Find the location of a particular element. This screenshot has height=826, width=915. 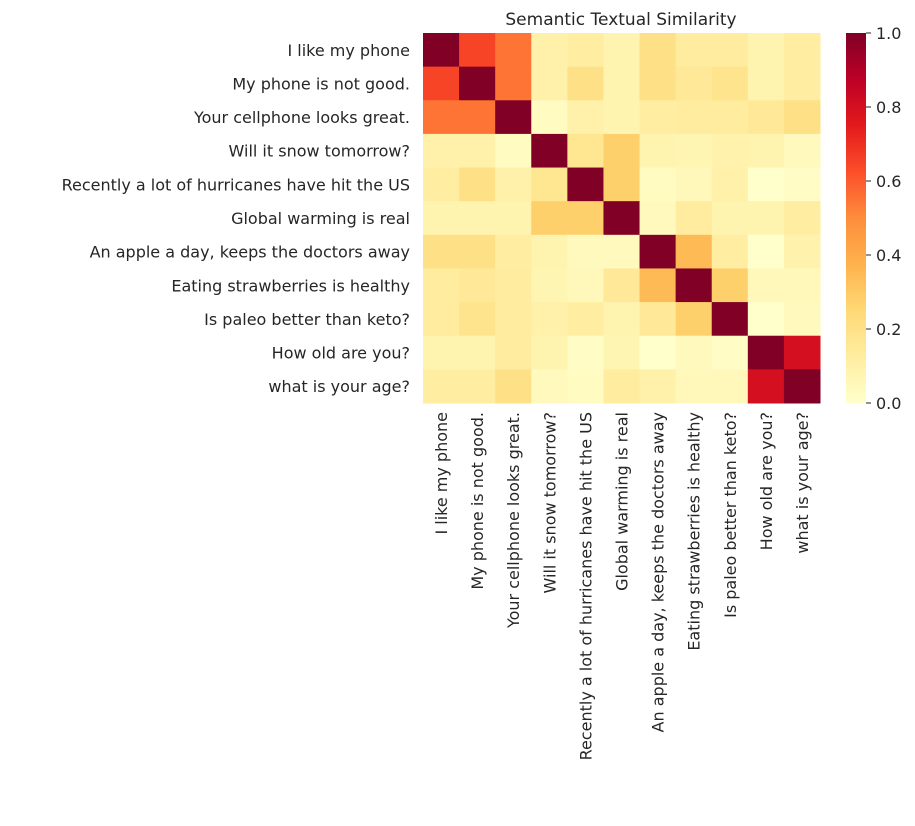

y-tick-label: I like my phone is located at coordinates (348, 50).